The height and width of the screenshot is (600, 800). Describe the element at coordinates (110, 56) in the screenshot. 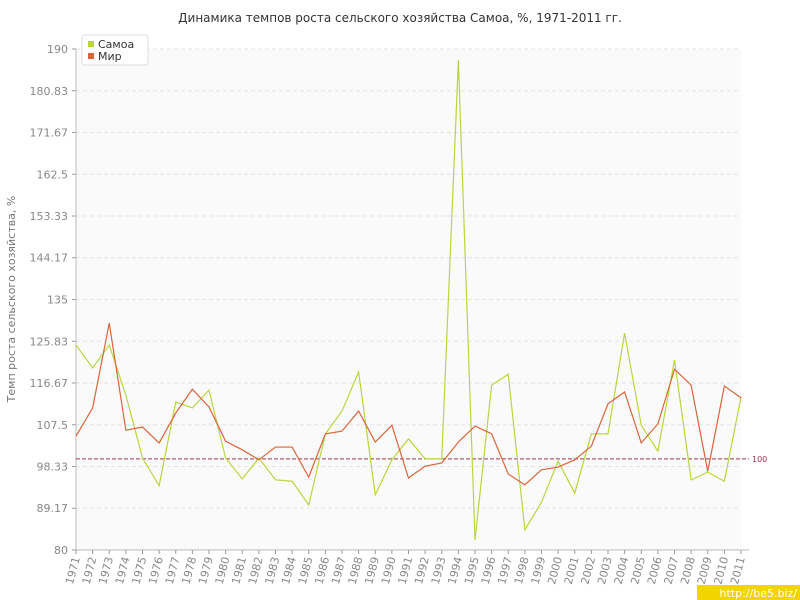

I see `legend-label: Мир` at that location.